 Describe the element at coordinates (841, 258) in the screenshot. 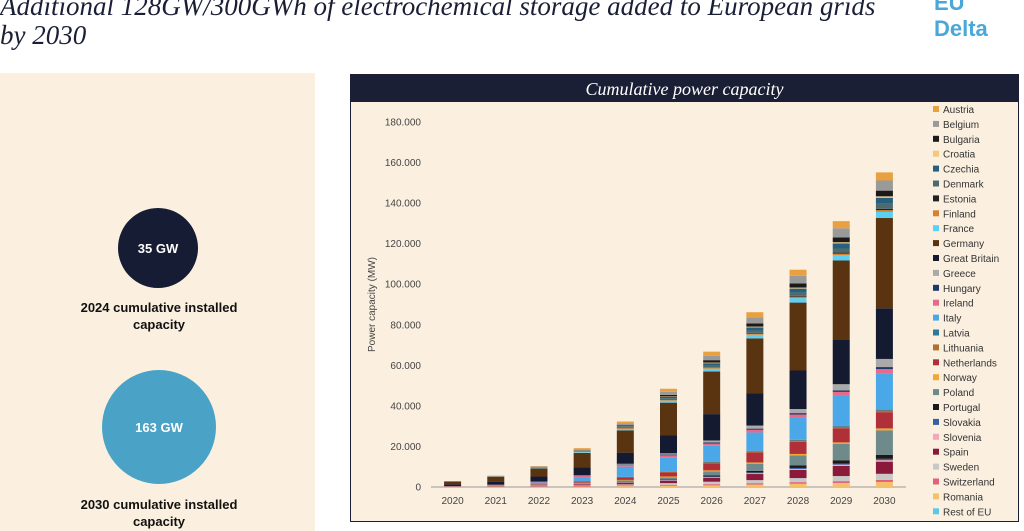

I see `bar-segment-france` at that location.